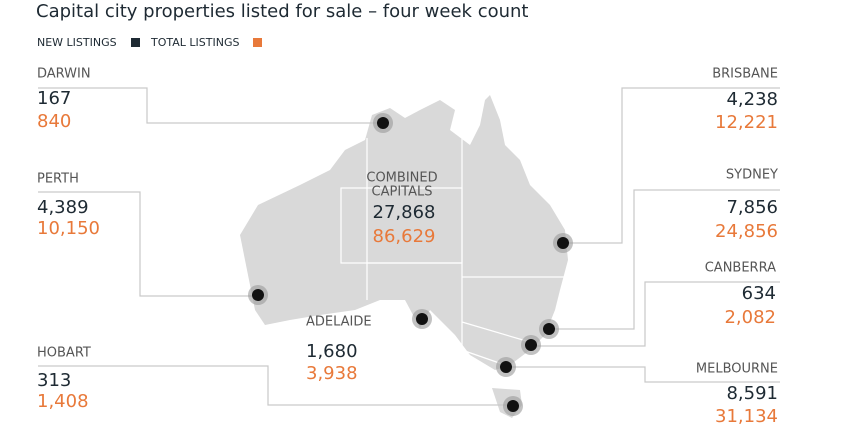 The height and width of the screenshot is (434, 845). Describe the element at coordinates (402, 192) in the screenshot. I see `combined-label: CAPITALS` at that location.